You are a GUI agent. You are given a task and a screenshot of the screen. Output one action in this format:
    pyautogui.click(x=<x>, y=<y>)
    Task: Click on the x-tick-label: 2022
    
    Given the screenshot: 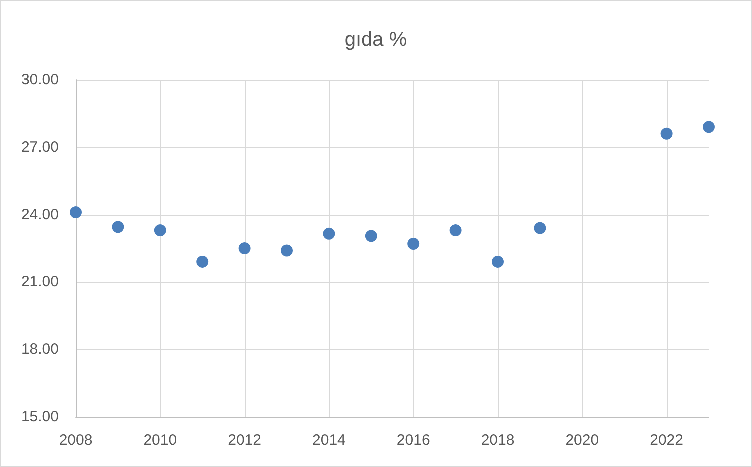 What is the action you would take?
    pyautogui.click(x=667, y=440)
    